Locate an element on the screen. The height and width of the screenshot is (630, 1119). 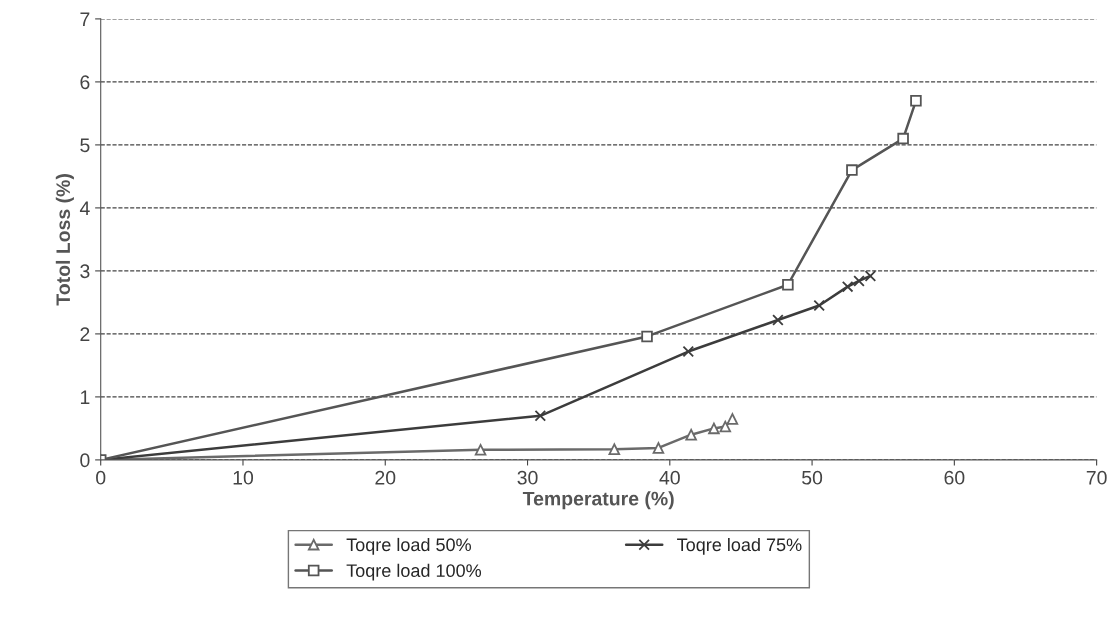
y-tick-label: 5 is located at coordinates (85, 145).